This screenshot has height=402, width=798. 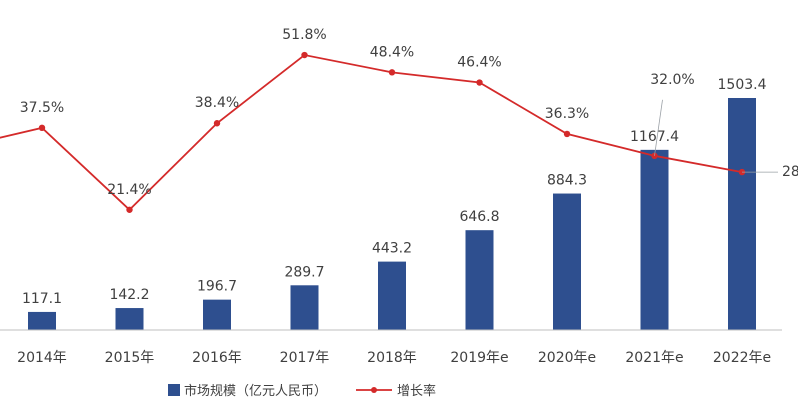 What do you see at coordinates (658, 127) in the screenshot?
I see `label-leader-line` at bounding box center [658, 127].